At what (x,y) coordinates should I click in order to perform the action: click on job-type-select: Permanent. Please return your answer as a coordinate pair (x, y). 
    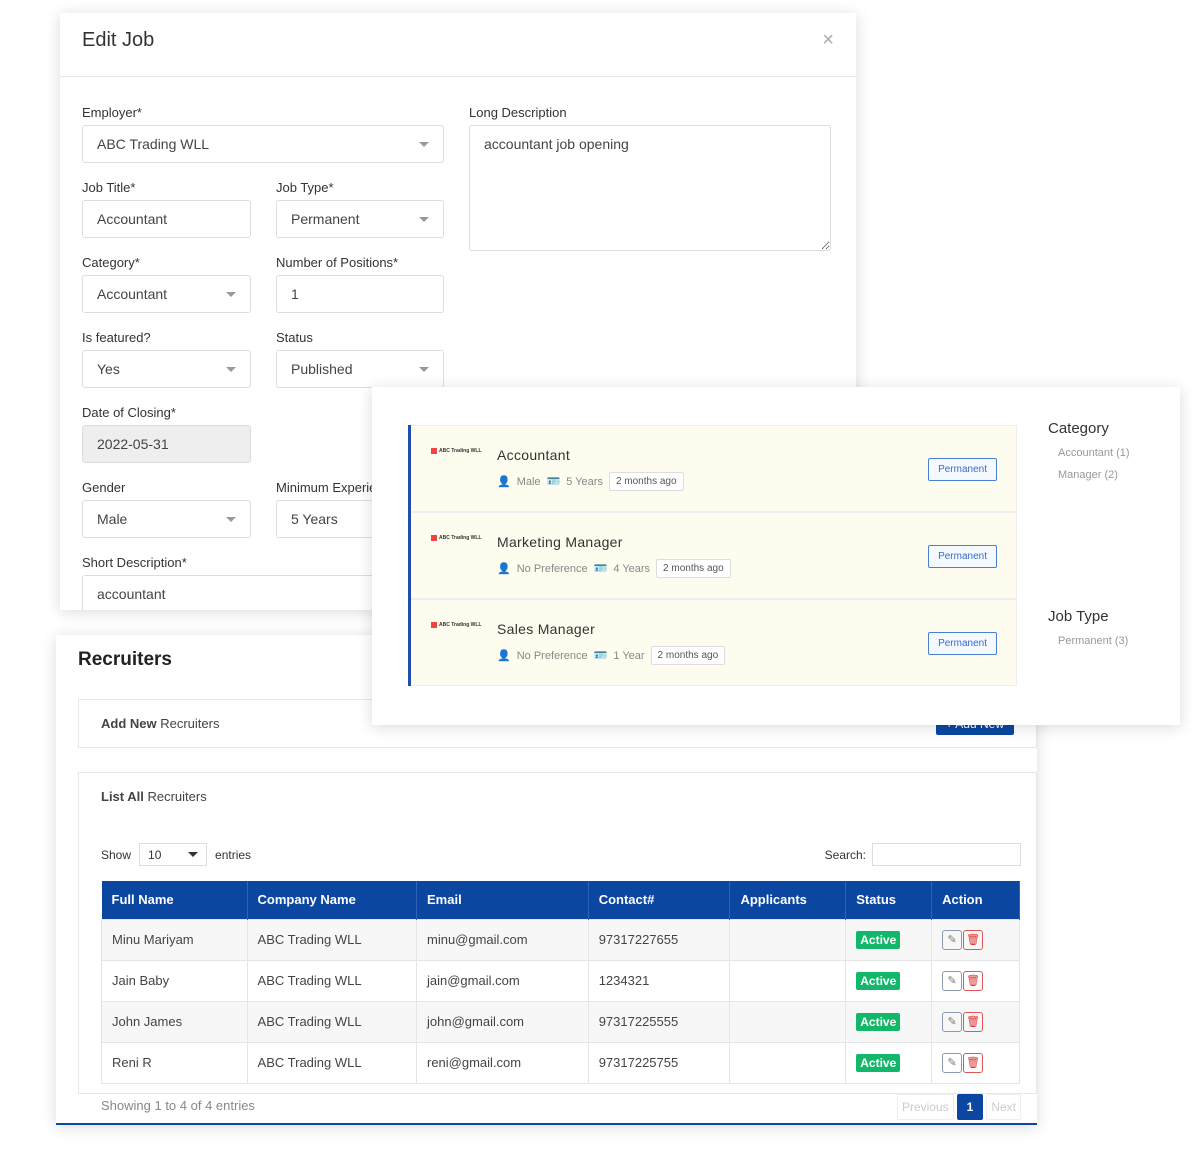
    Looking at the image, I should click on (360, 219).